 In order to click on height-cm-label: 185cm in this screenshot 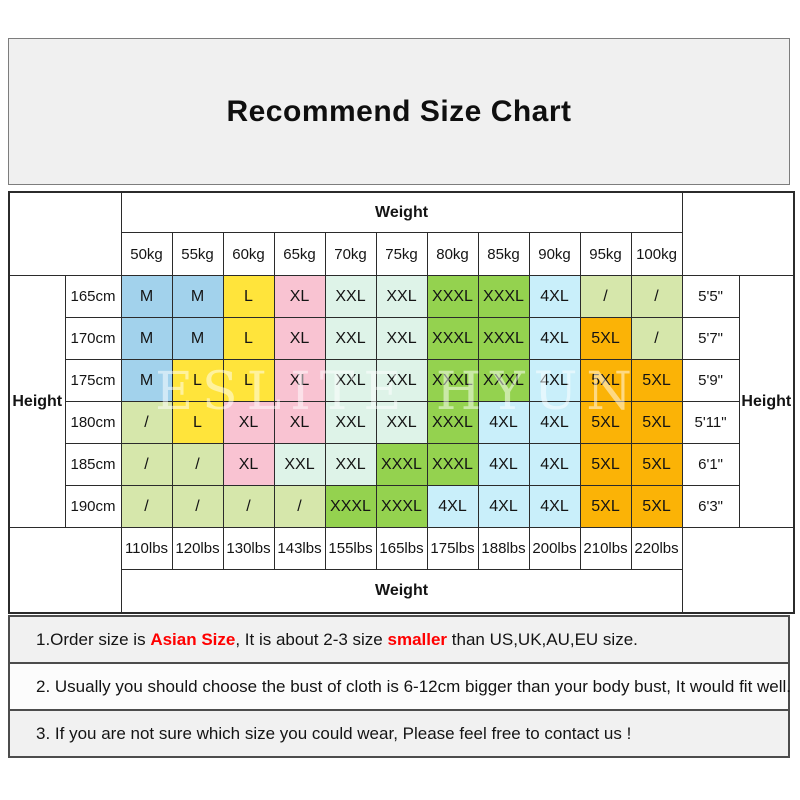, I will do `click(93, 464)`.